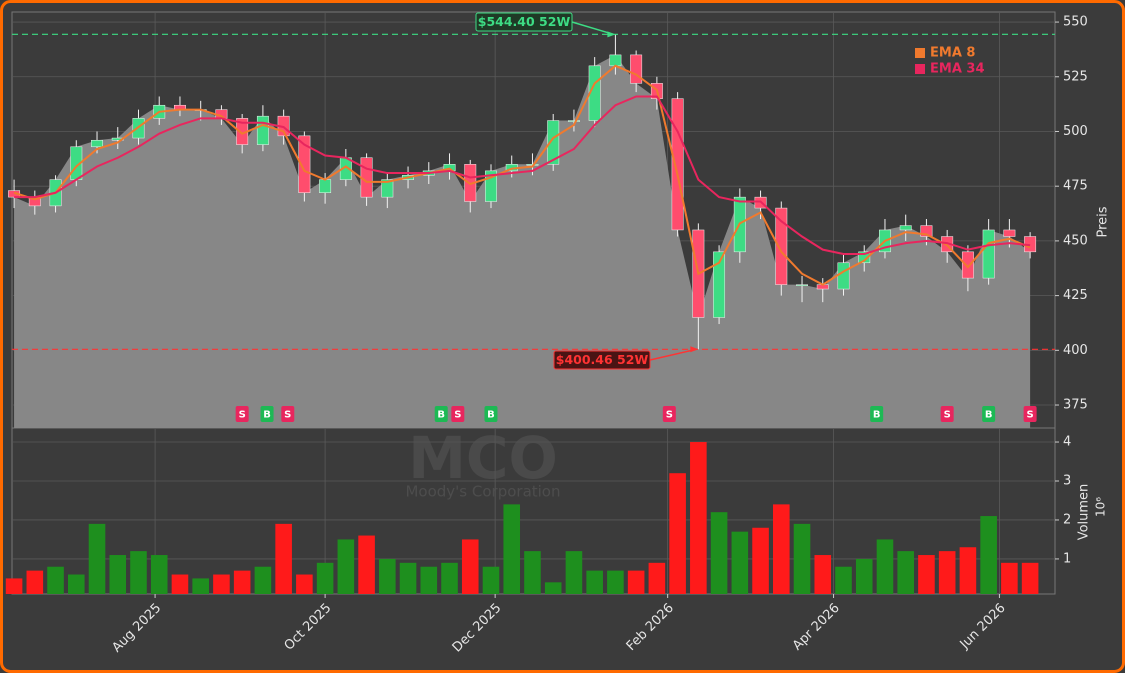 This screenshot has height=673, width=1125. Describe the element at coordinates (1067, 480) in the screenshot. I see `y-tick-label: 3` at that location.